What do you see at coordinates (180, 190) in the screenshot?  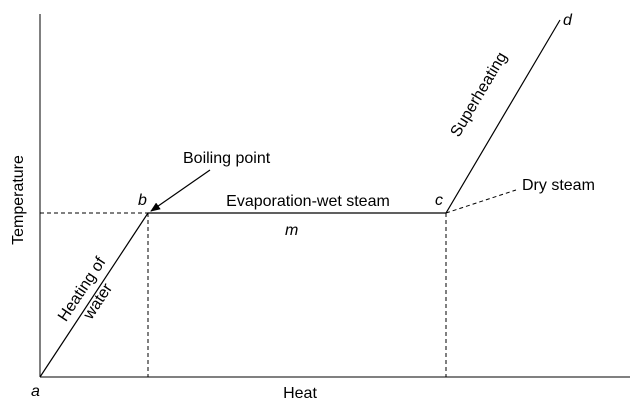 I see `boiling-arrow` at bounding box center [180, 190].